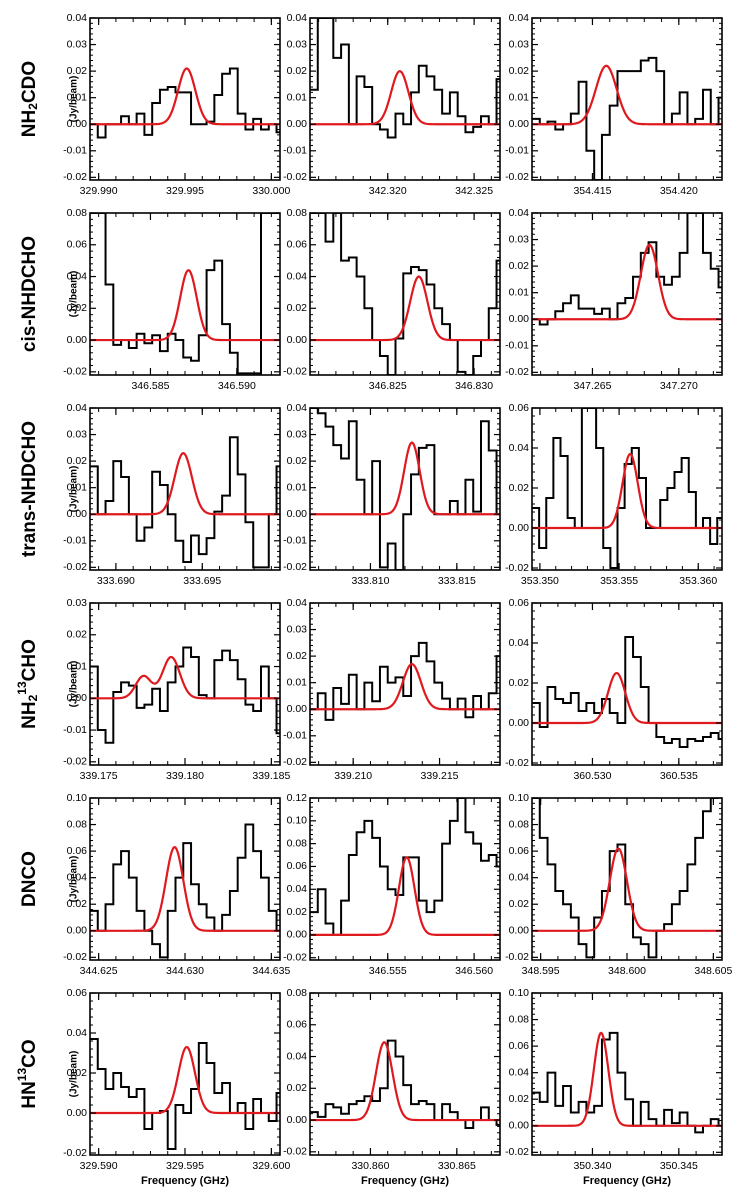  I want to click on x-tick-label: 339.210, so click(353, 776).